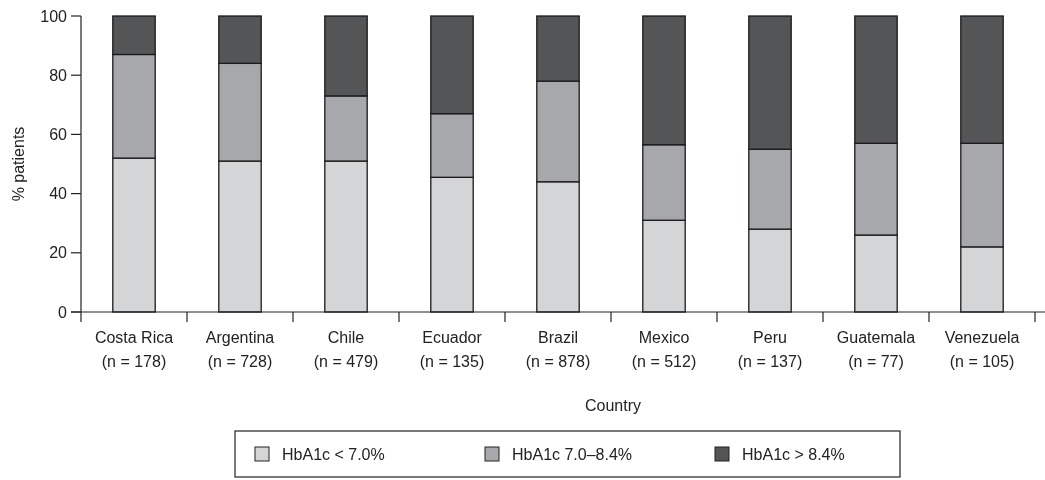  I want to click on y-tick-label: 60, so click(58, 134).